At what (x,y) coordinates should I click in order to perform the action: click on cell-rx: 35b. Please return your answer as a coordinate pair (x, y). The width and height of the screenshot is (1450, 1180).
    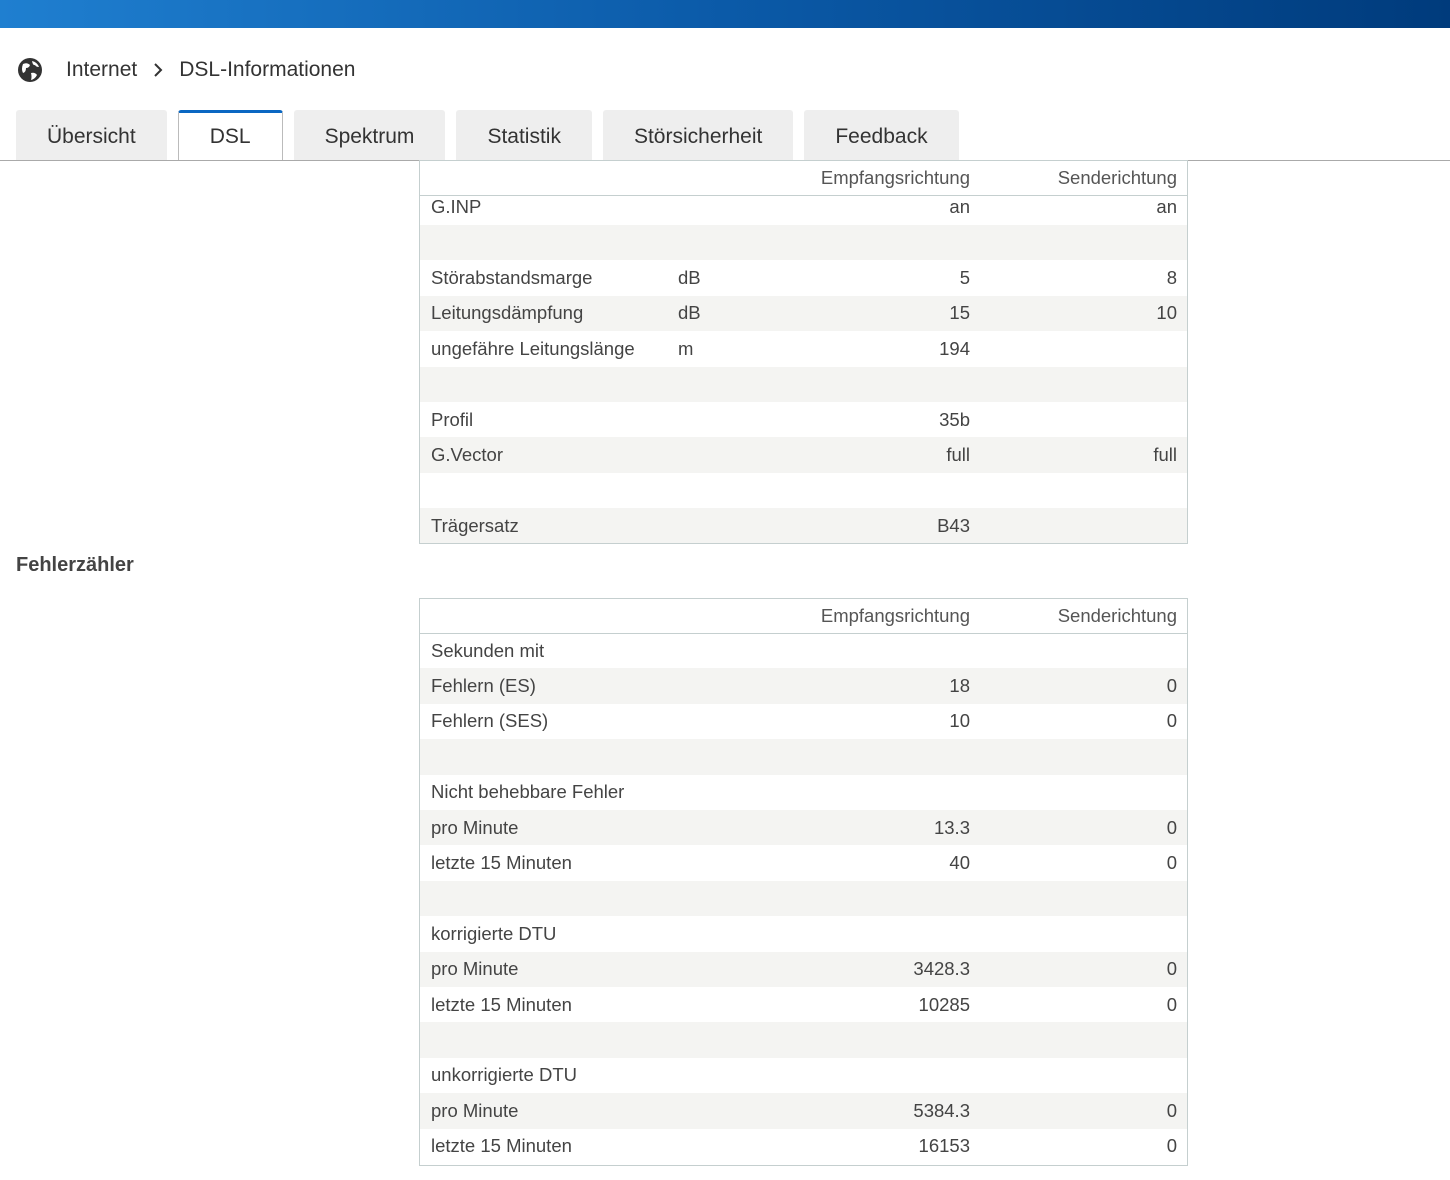
    Looking at the image, I should click on (954, 419).